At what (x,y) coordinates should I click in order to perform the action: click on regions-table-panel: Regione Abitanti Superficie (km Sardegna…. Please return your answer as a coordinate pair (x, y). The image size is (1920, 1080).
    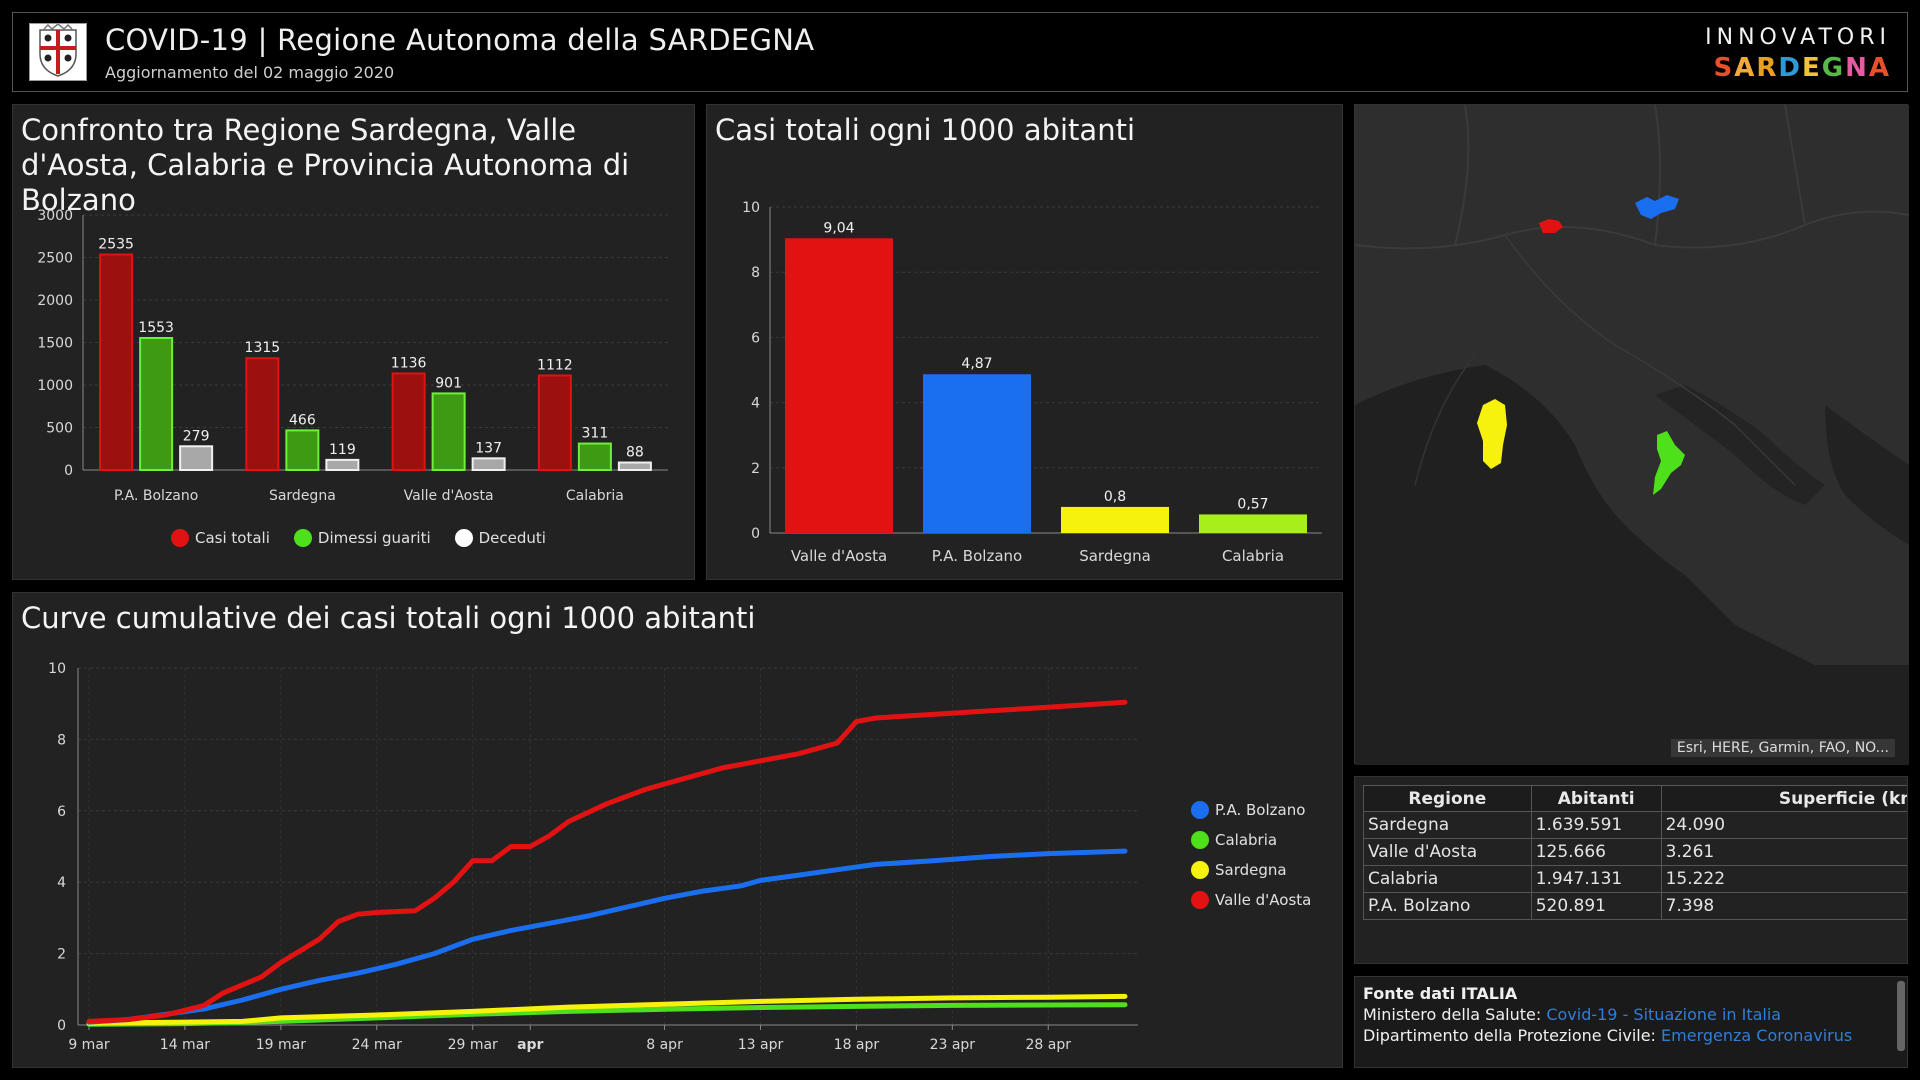
    Looking at the image, I should click on (1631, 870).